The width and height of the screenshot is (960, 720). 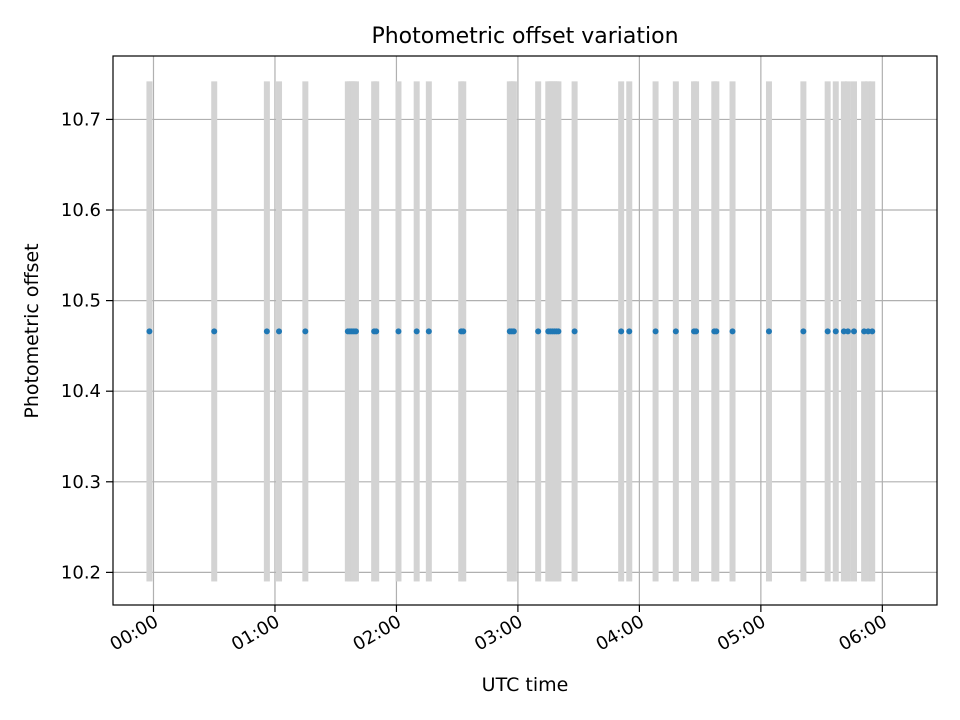 What do you see at coordinates (81, 572) in the screenshot?
I see `y-tick-label: 10.2` at bounding box center [81, 572].